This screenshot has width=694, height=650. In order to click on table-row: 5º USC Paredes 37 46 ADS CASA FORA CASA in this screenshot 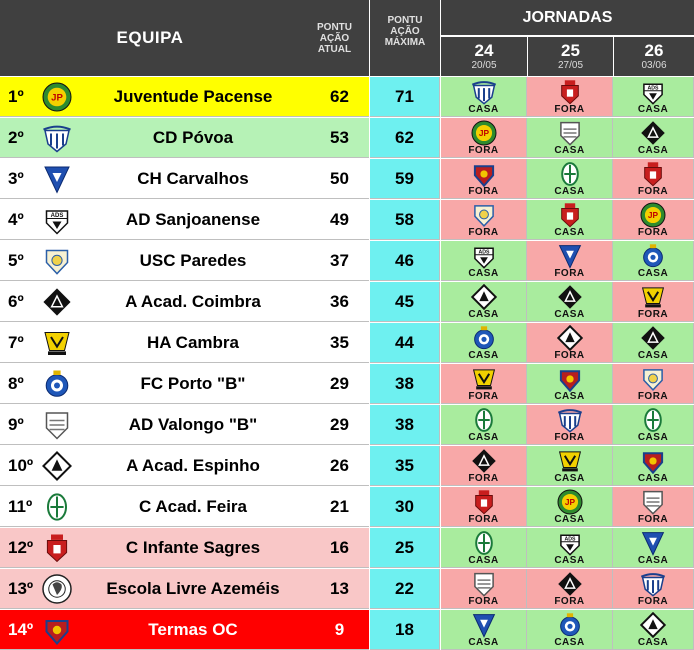, I will do `click(347, 261)`.